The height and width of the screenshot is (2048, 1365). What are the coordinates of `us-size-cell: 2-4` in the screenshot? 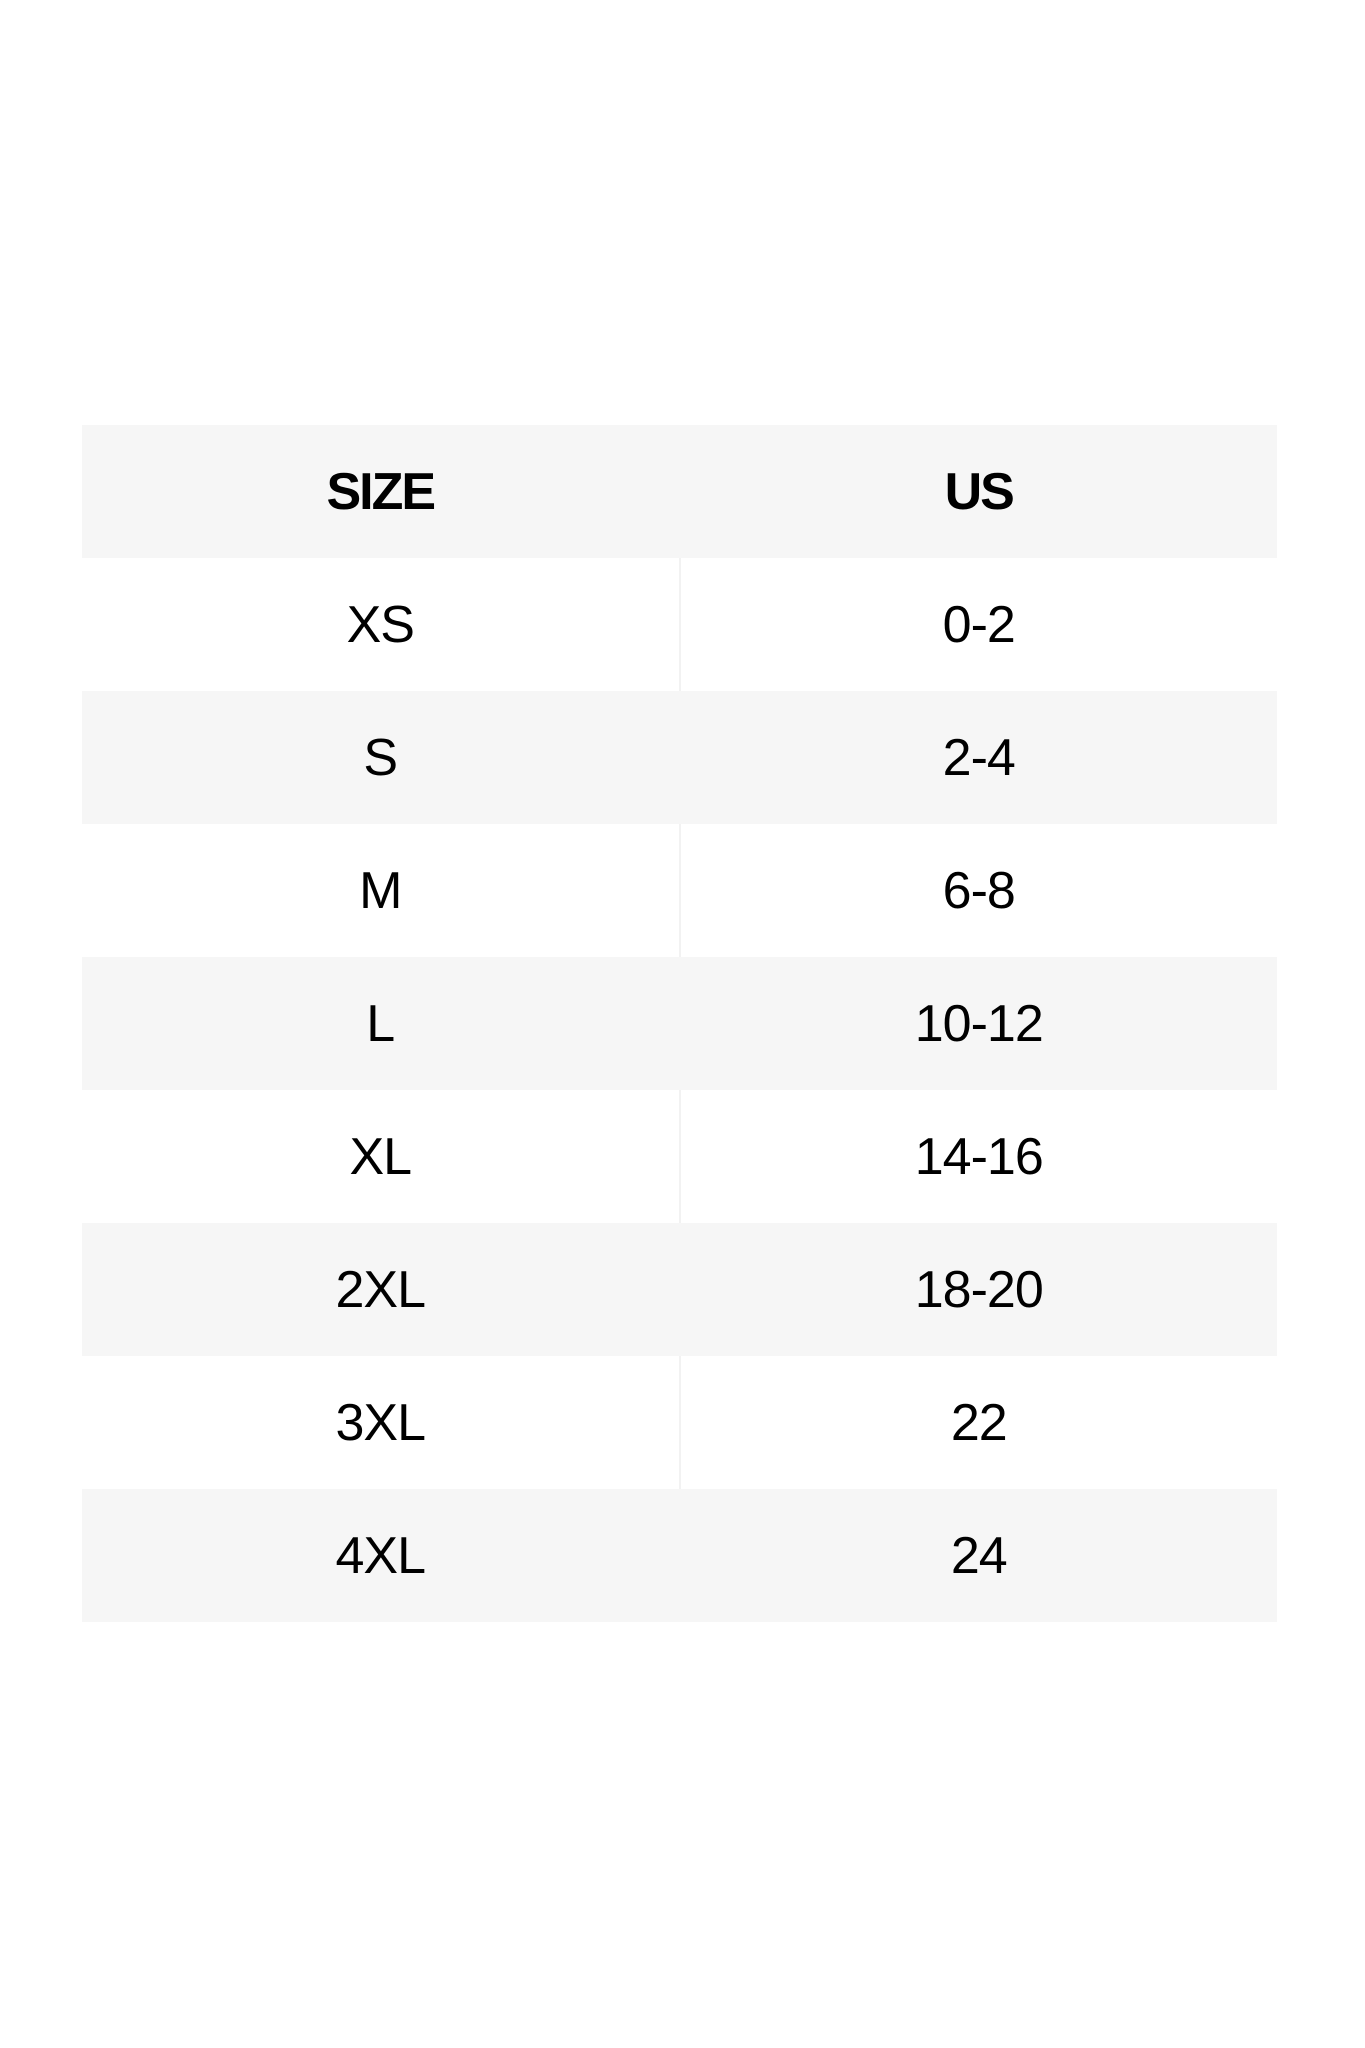 It's located at (979, 757).